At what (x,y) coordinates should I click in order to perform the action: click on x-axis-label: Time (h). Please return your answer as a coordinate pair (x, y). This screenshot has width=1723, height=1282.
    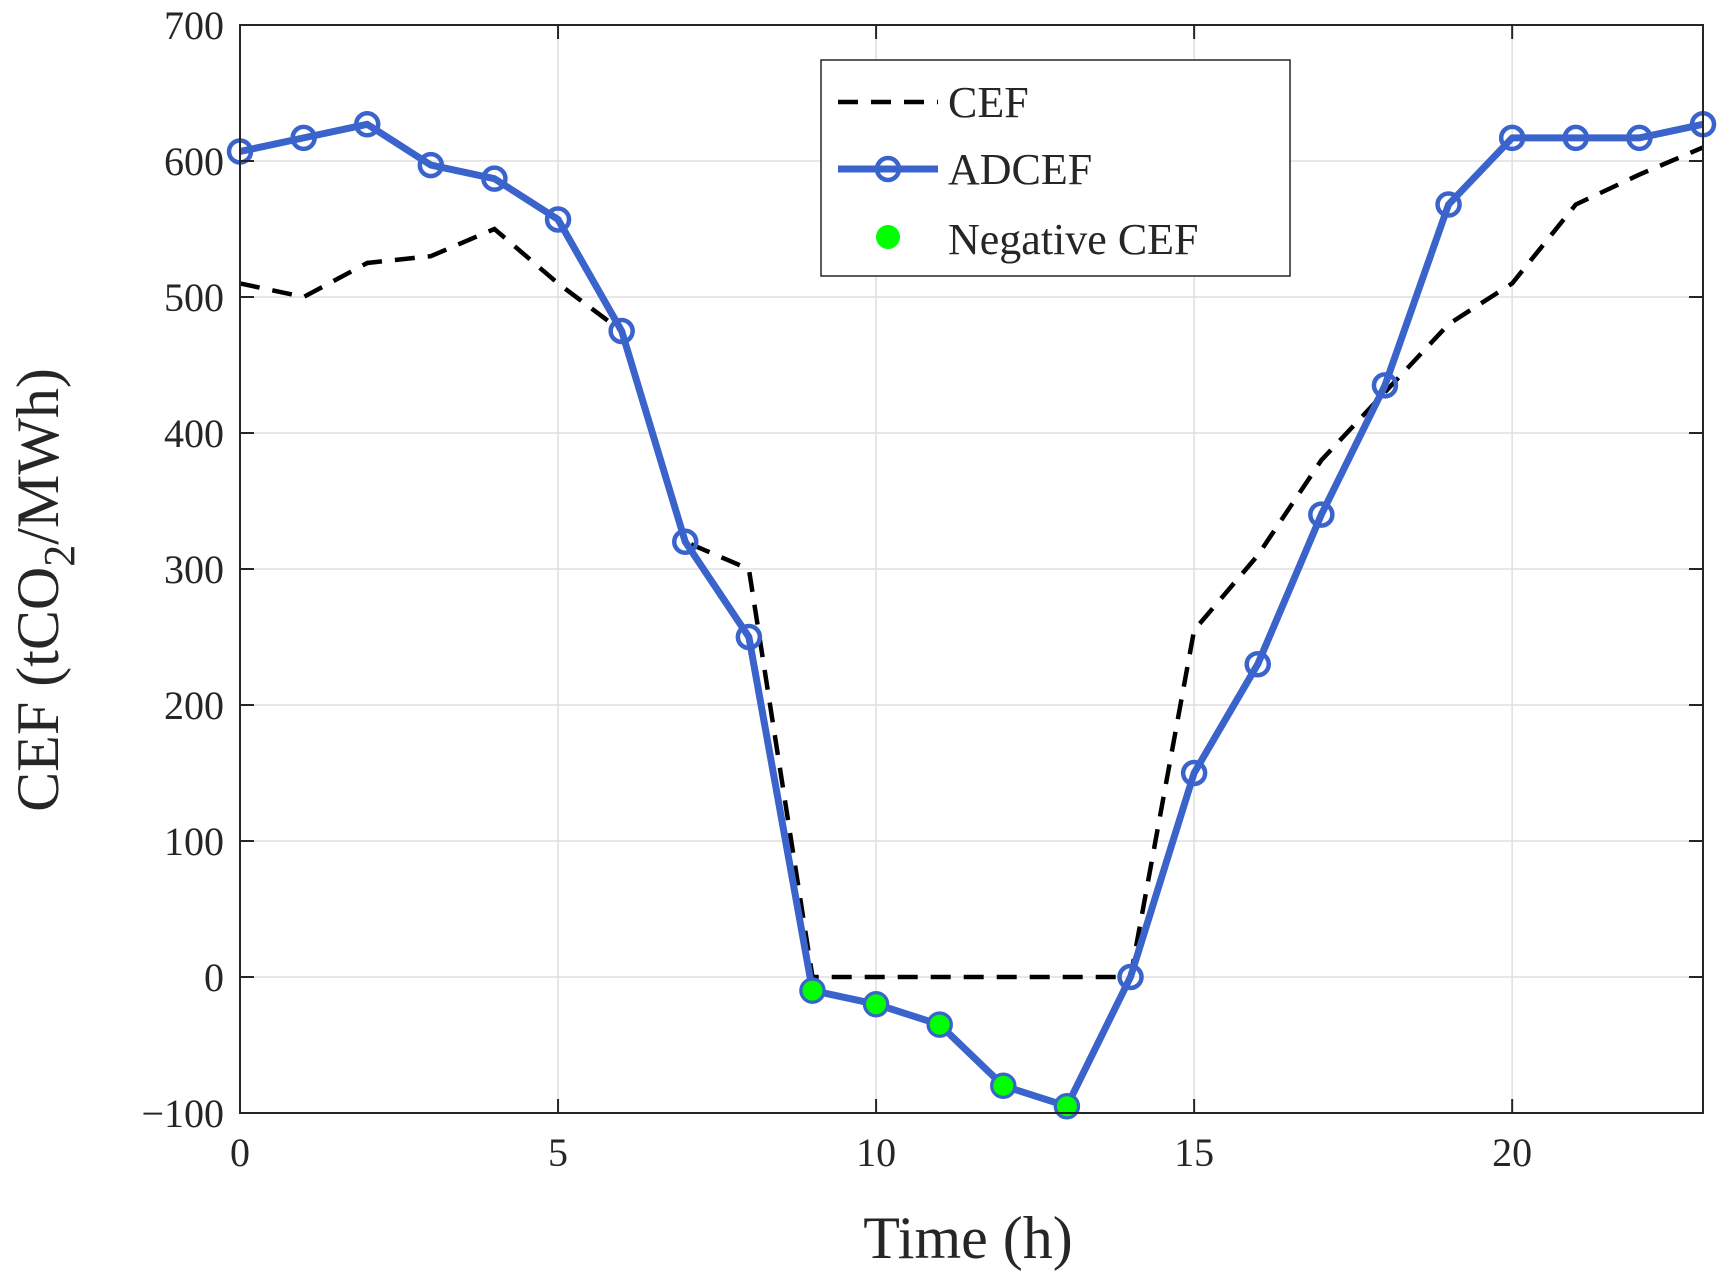
    Looking at the image, I should click on (967, 1238).